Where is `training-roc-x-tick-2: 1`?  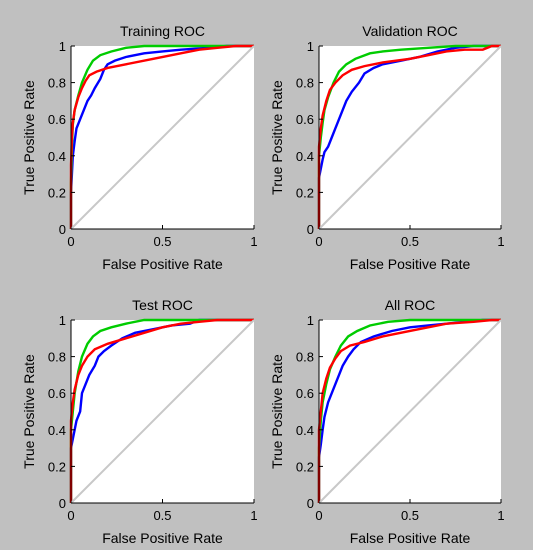 training-roc-x-tick-2: 1 is located at coordinates (253, 241).